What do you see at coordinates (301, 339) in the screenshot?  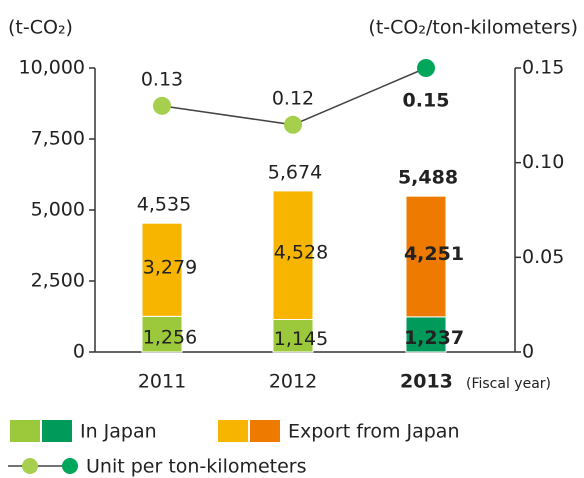 I see `value-label: 1,145` at bounding box center [301, 339].